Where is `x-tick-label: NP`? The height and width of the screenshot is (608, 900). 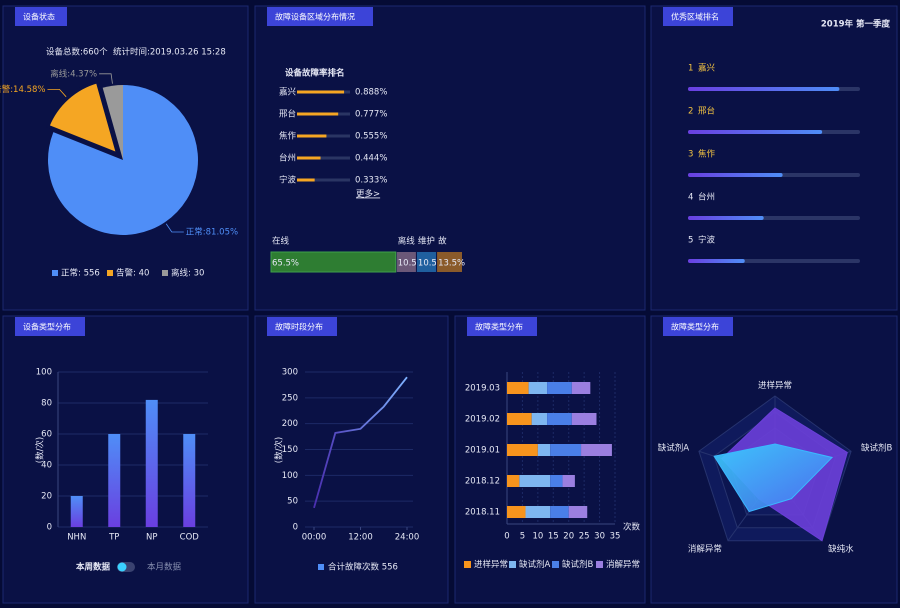
x-tick-label: NP is located at coordinates (151, 538).